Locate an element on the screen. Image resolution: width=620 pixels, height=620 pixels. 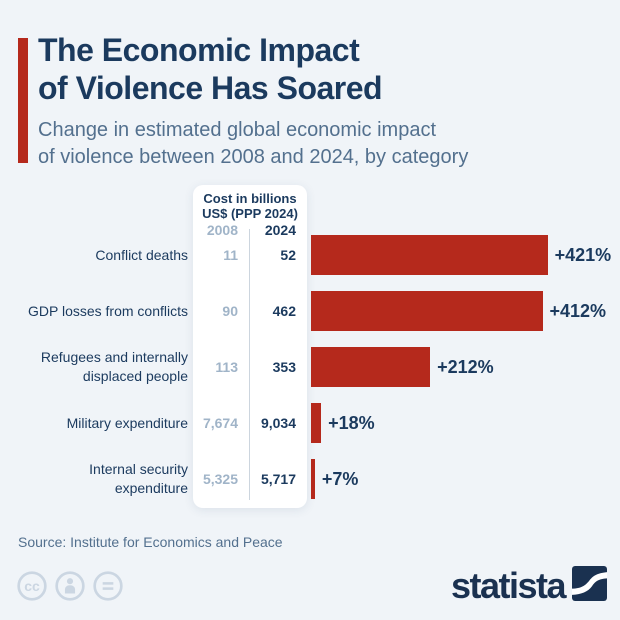
value-2008: 7,674 is located at coordinates (220, 423).